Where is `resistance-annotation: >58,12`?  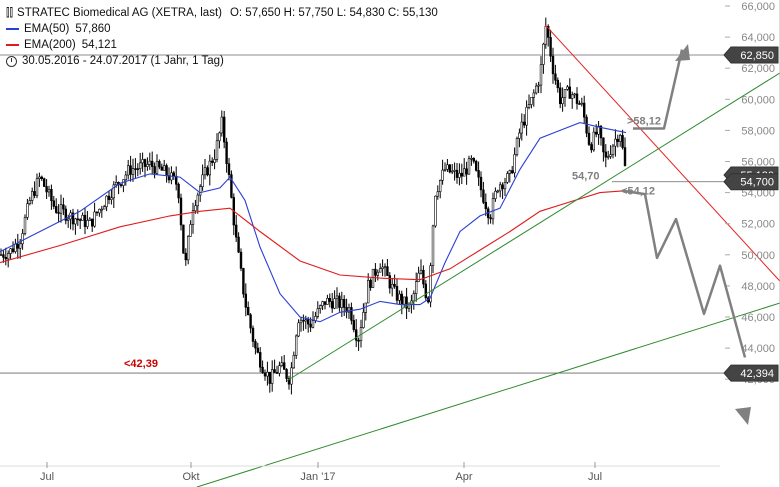
resistance-annotation: >58,12 is located at coordinates (644, 122).